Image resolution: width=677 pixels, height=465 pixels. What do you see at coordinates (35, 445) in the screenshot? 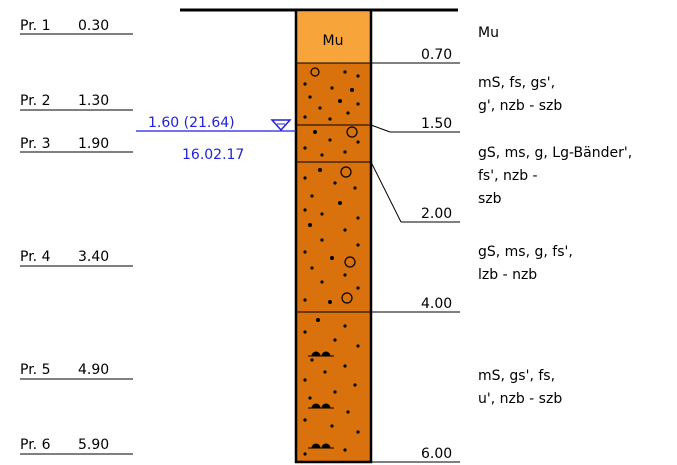
I see `sample-label: Pr. 6` at bounding box center [35, 445].